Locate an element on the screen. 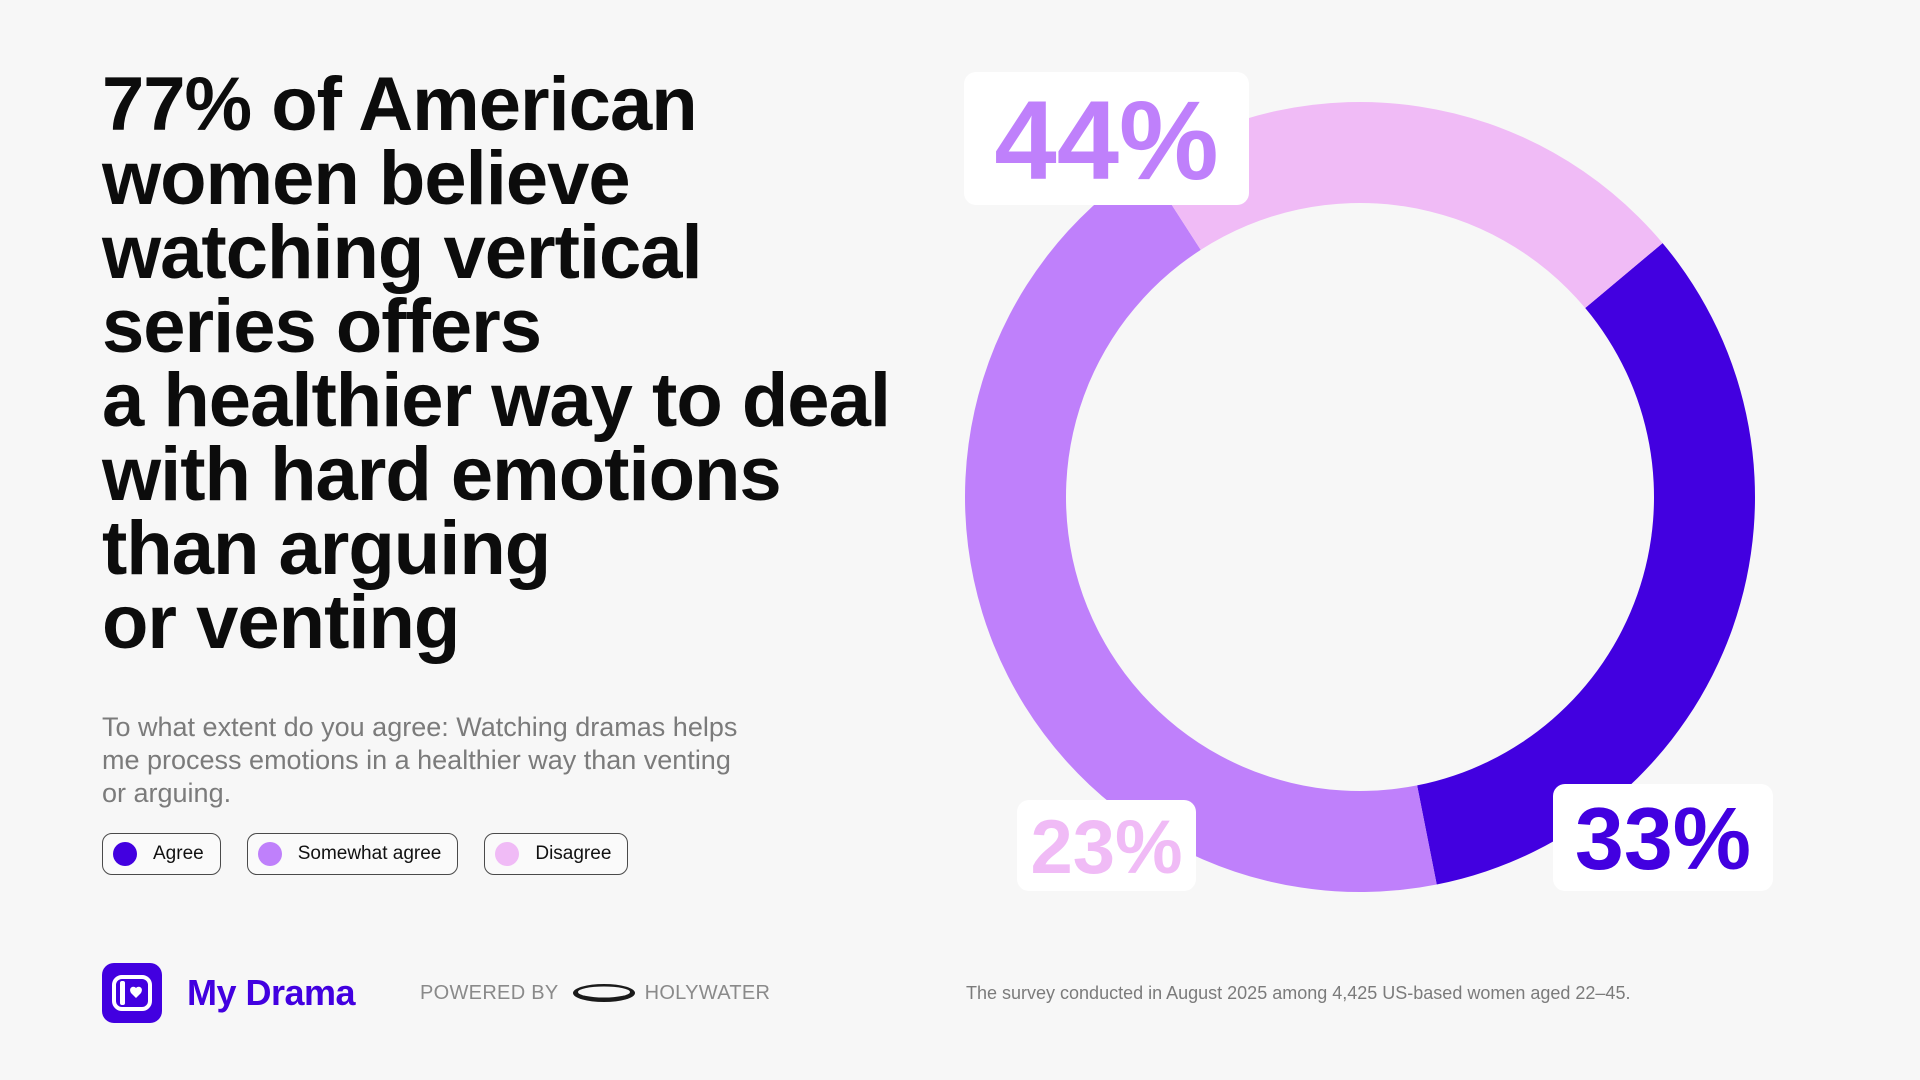  brand-name: My Drama is located at coordinates (271, 992).